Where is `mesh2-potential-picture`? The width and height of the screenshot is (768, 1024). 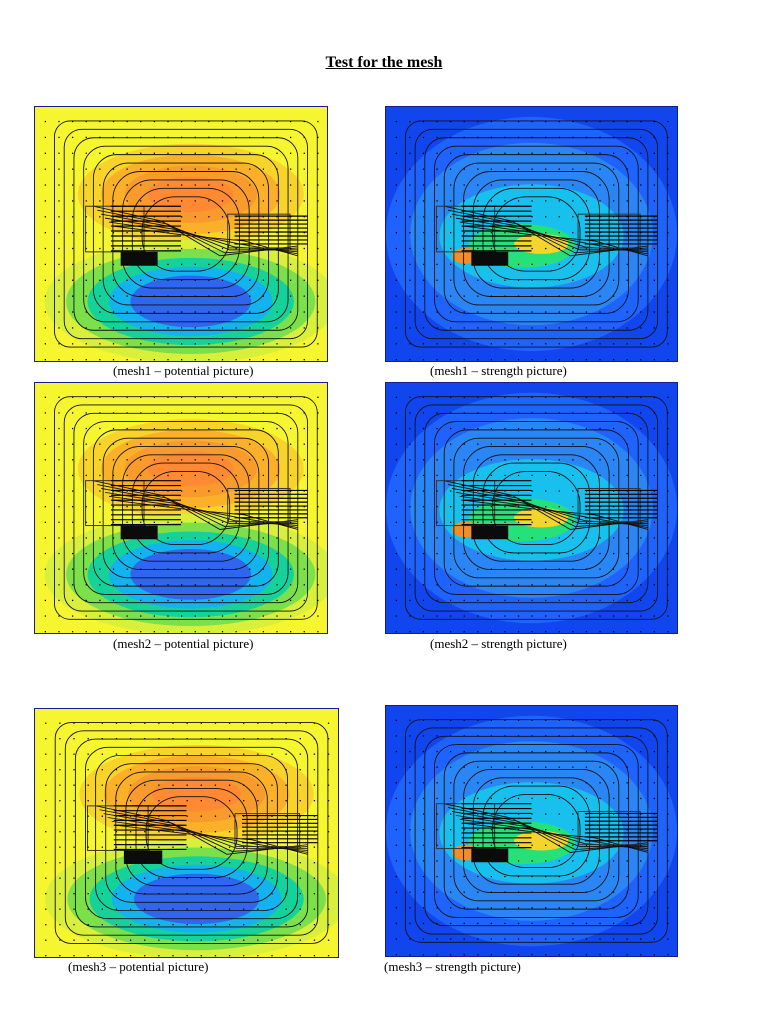 mesh2-potential-picture is located at coordinates (181, 508).